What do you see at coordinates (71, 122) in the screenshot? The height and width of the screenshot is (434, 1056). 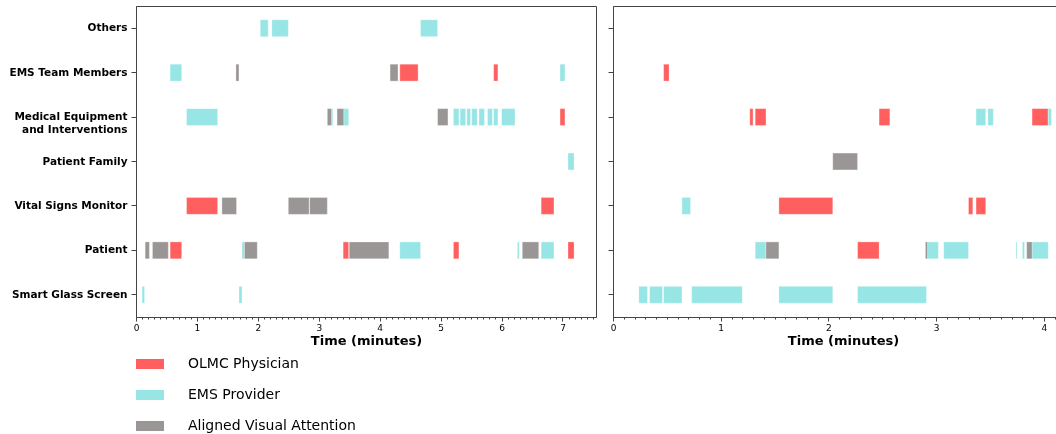 I see `y-tick-label: Medical Equipment and Interventions` at bounding box center [71, 122].